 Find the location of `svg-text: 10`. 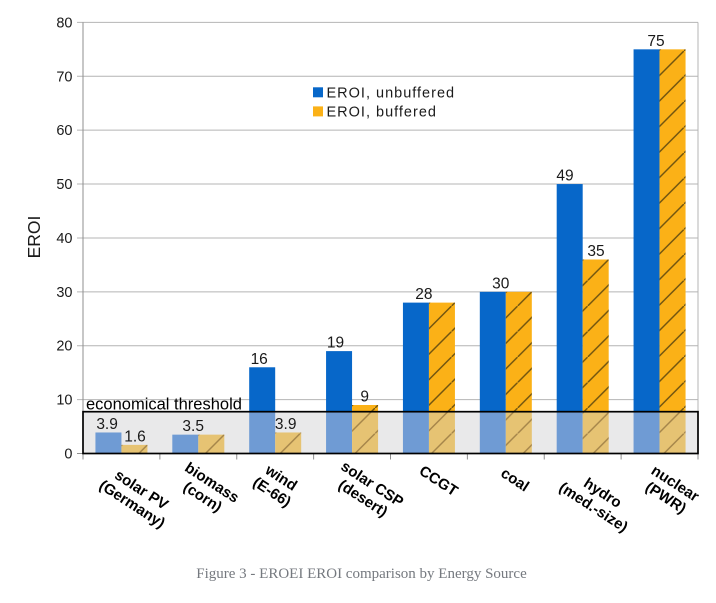

svg-text: 10 is located at coordinates (64, 401).